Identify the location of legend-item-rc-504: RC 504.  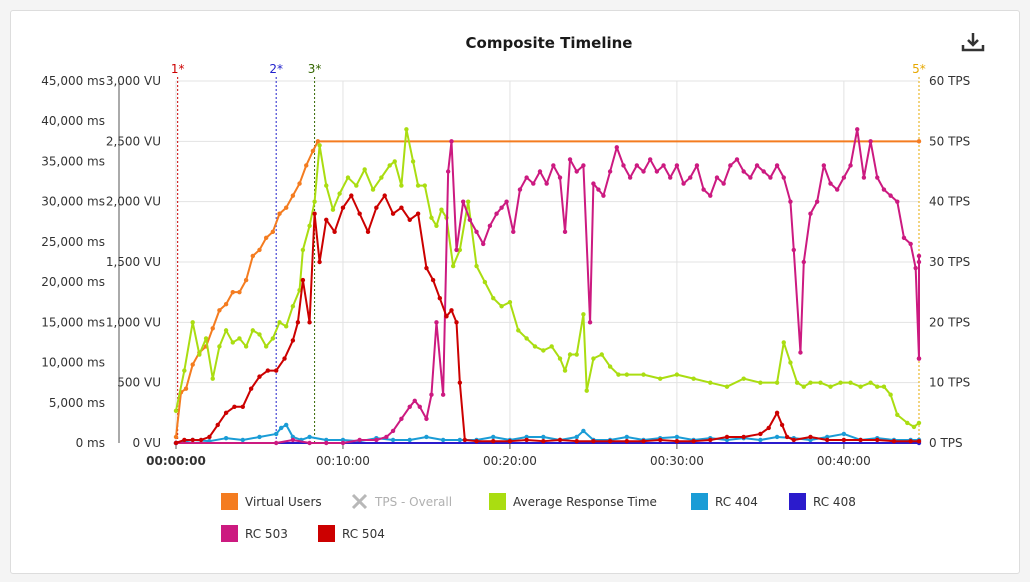
(351, 533).